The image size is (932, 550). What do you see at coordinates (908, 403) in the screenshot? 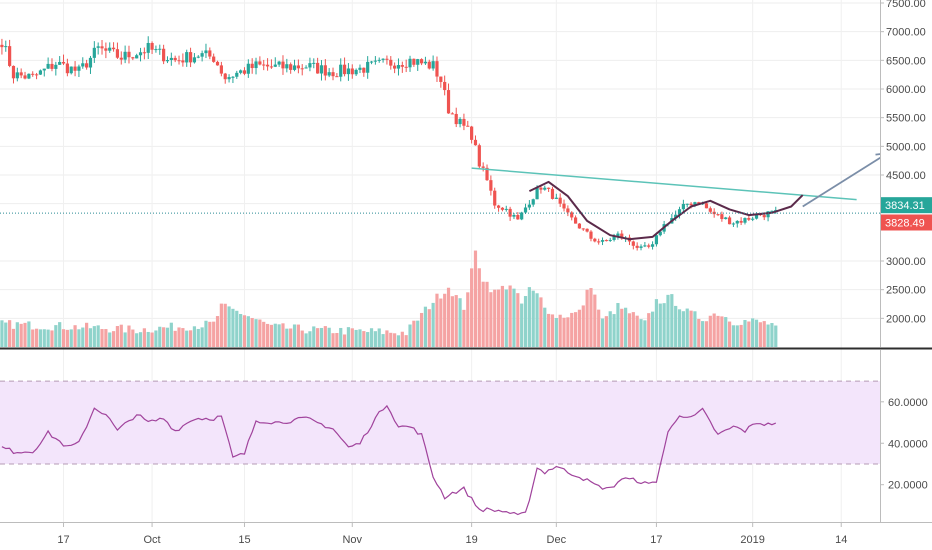
I see `rsi-tick-label: 60.0000` at bounding box center [908, 403].